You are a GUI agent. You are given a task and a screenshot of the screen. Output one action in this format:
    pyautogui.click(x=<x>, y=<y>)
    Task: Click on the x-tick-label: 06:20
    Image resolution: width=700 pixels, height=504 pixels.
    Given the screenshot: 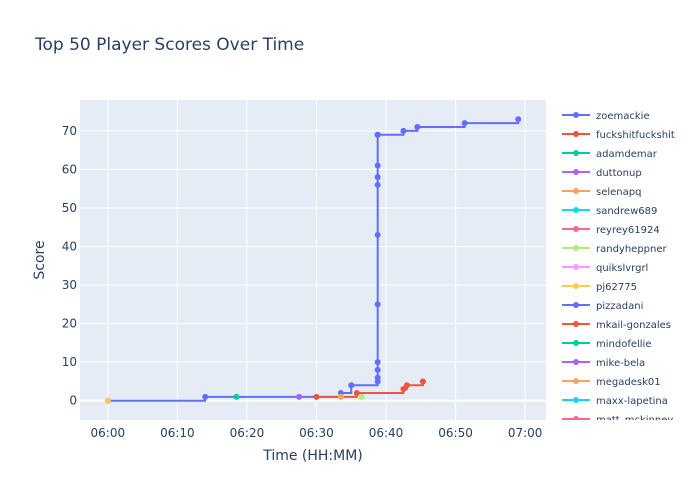 What is the action you would take?
    pyautogui.click(x=247, y=433)
    